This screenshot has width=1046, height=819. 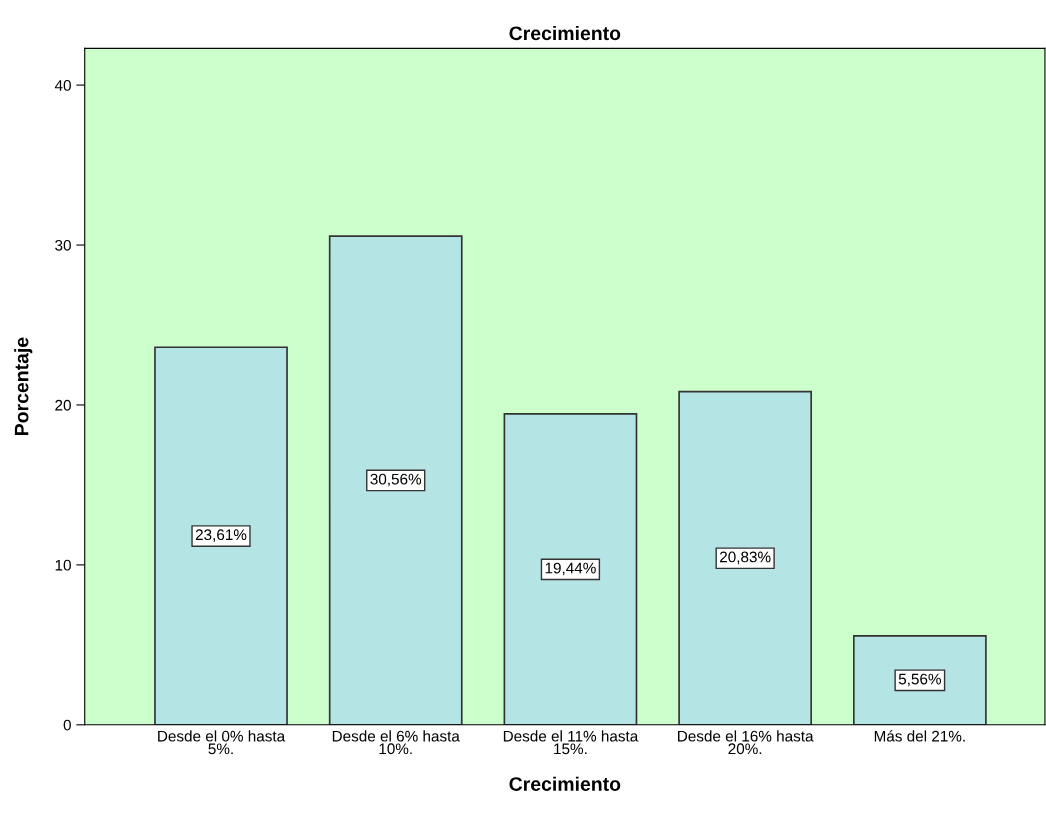 I want to click on y-tick-label: 30, so click(x=63, y=245).